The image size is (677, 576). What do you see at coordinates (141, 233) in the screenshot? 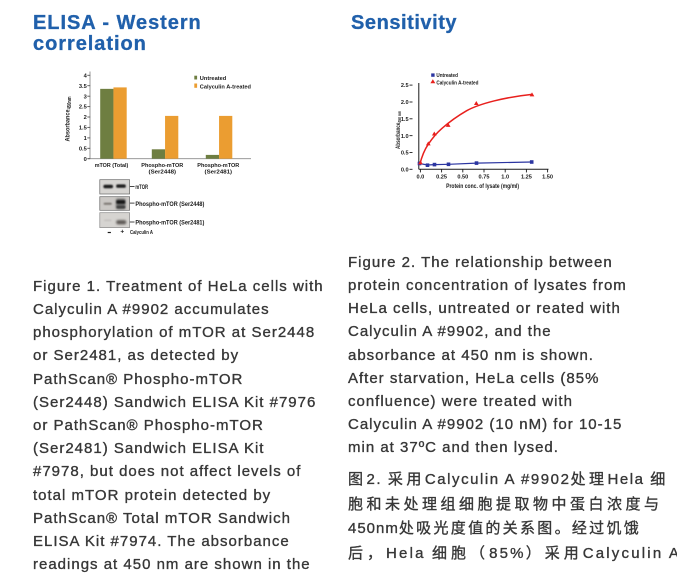
I see `svg-text: Calyculin A` at bounding box center [141, 233].